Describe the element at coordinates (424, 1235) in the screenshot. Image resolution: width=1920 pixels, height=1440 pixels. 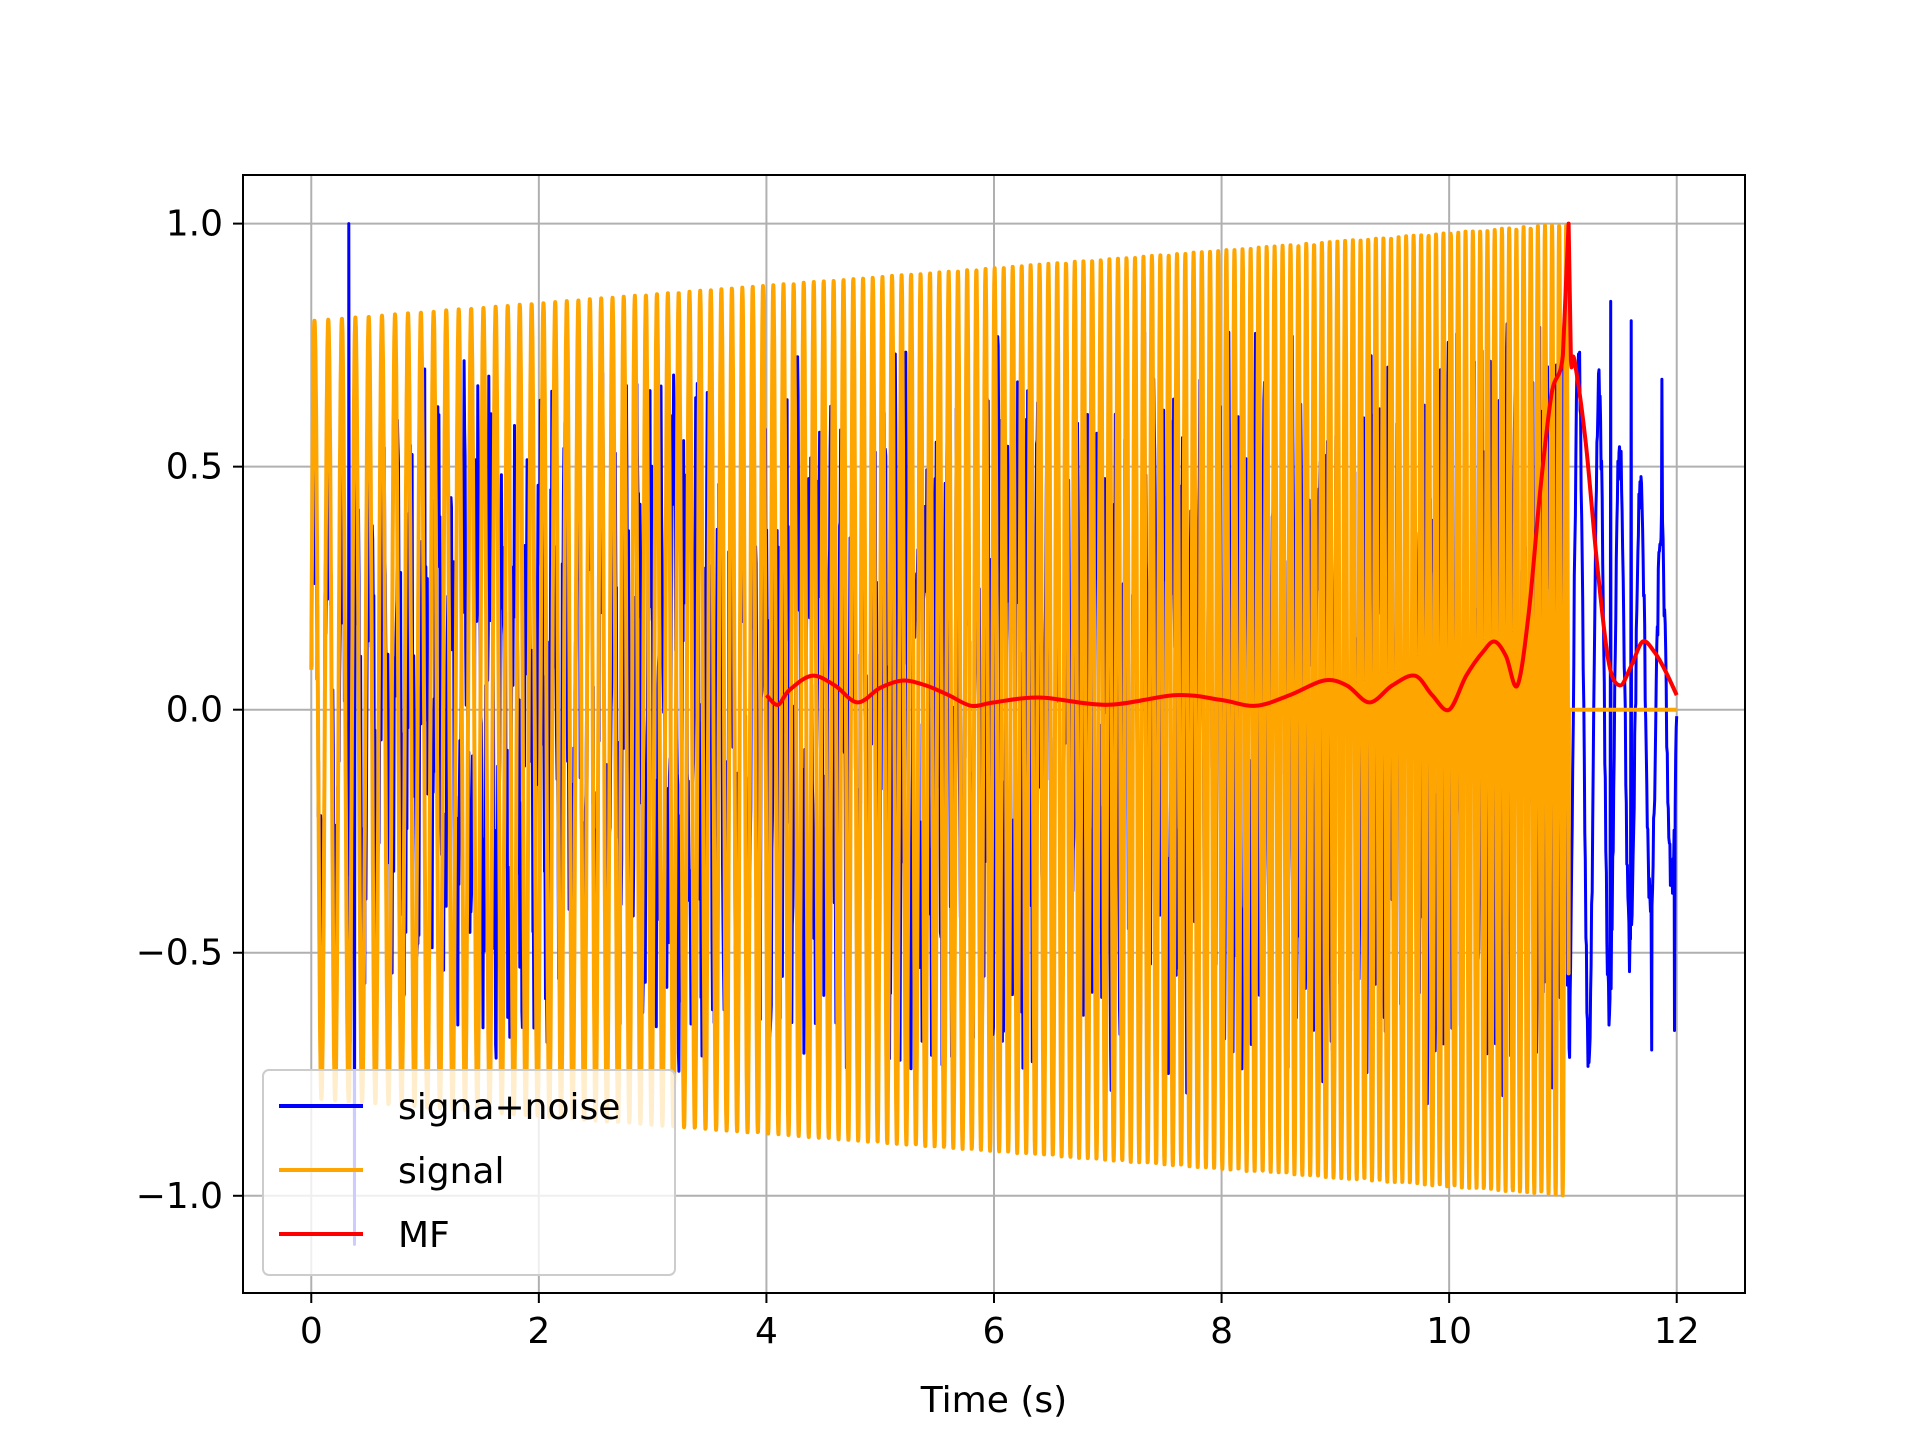
I see `legend-label: MF` at that location.